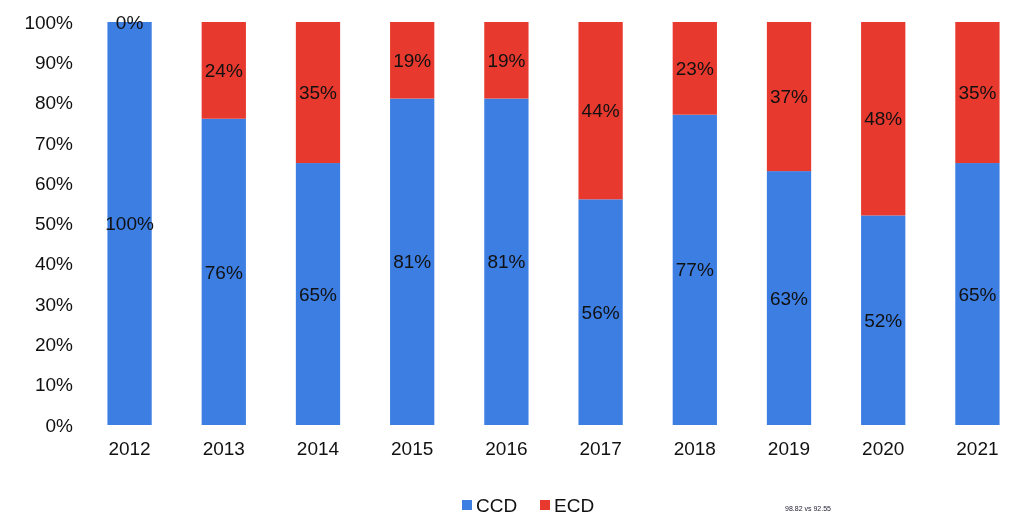 This screenshot has width=1033, height=514. I want to click on data-label: 77%, so click(694, 270).